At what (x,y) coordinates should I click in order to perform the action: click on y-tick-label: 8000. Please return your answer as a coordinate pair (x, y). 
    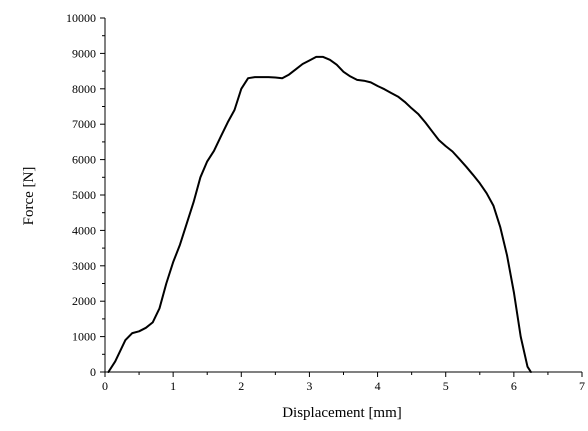
    Looking at the image, I should click on (84, 89).